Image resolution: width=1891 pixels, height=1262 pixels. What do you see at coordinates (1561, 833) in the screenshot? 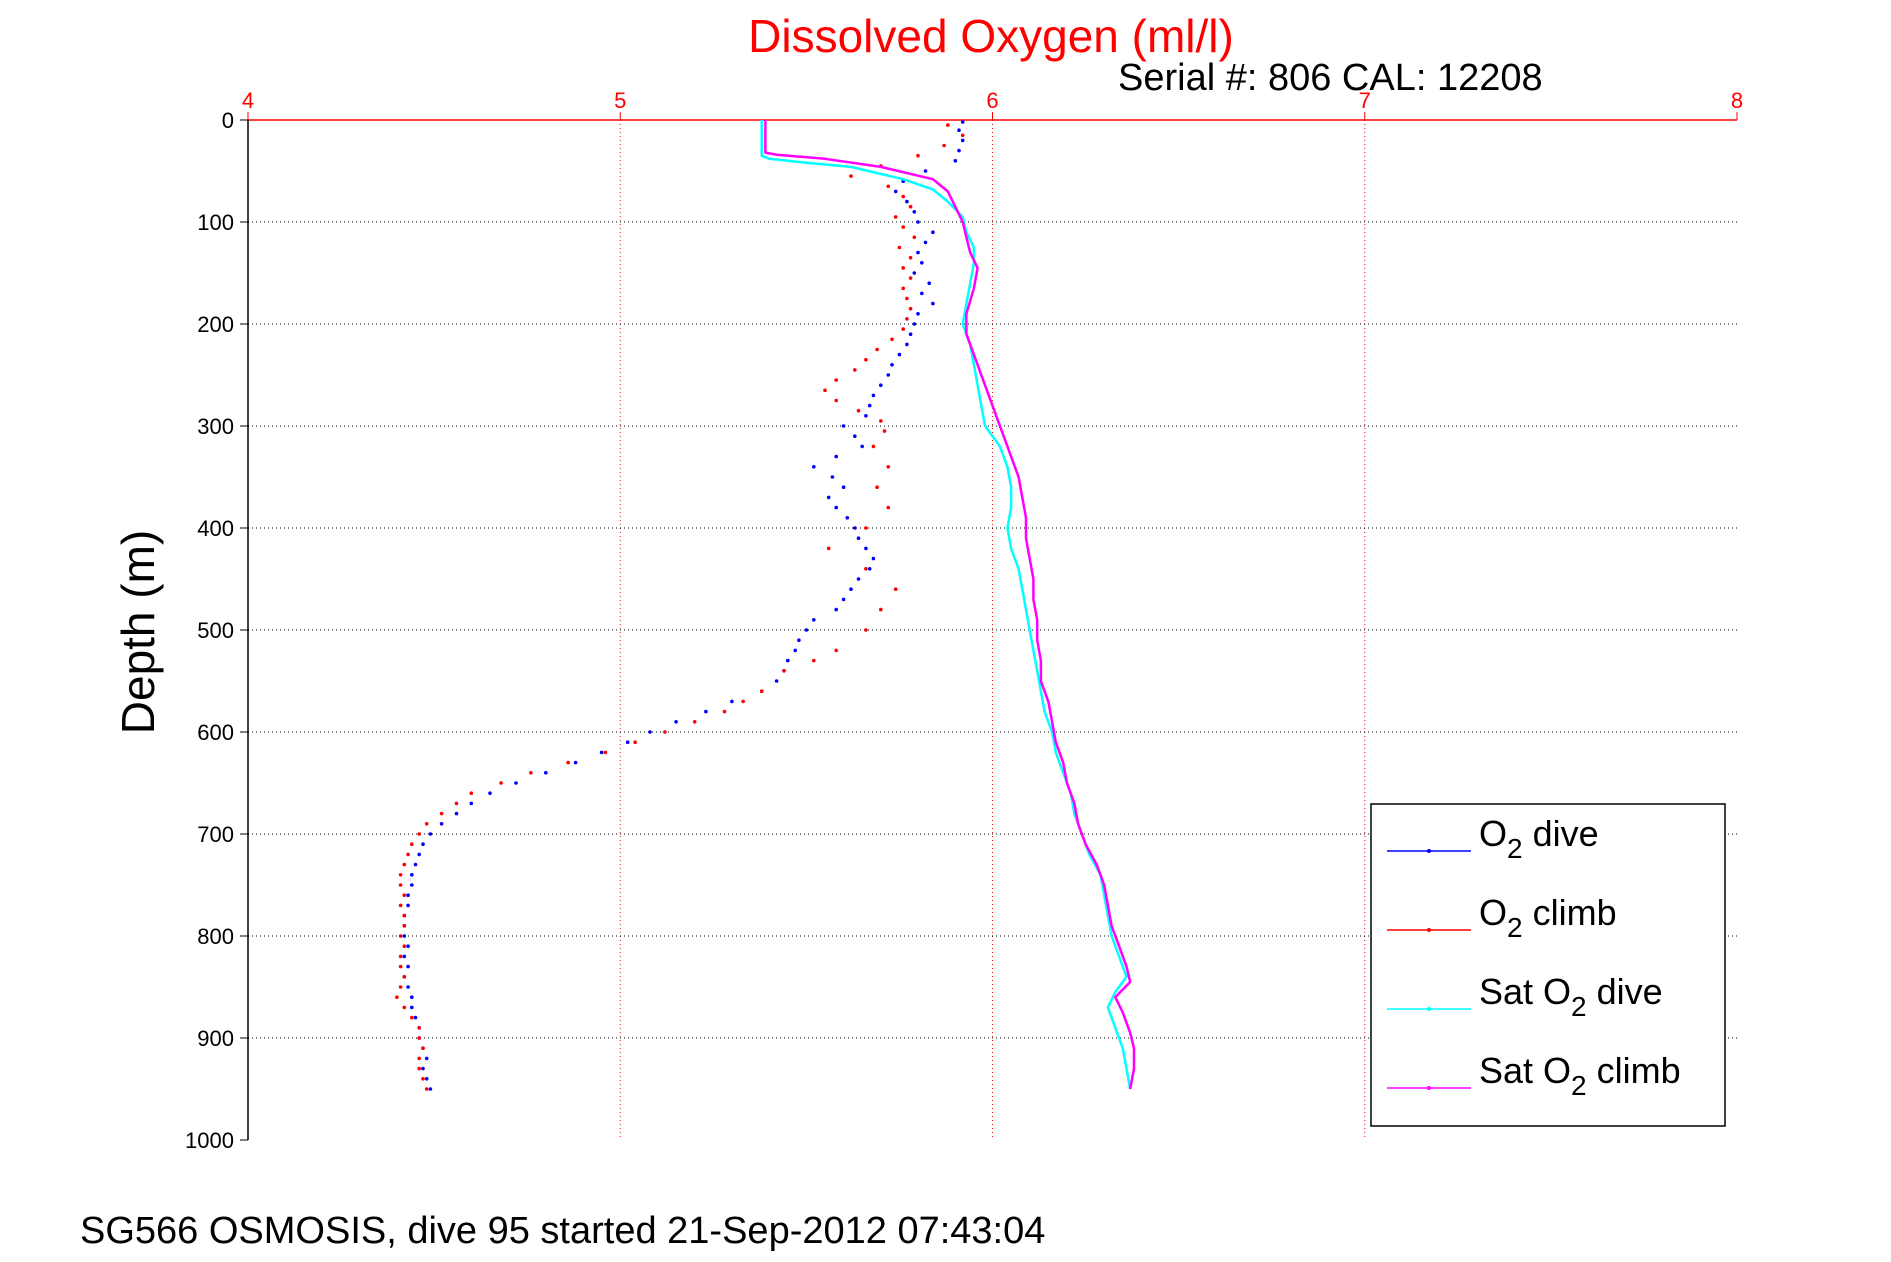
I see `legend-label-suffix: dive` at bounding box center [1561, 833].